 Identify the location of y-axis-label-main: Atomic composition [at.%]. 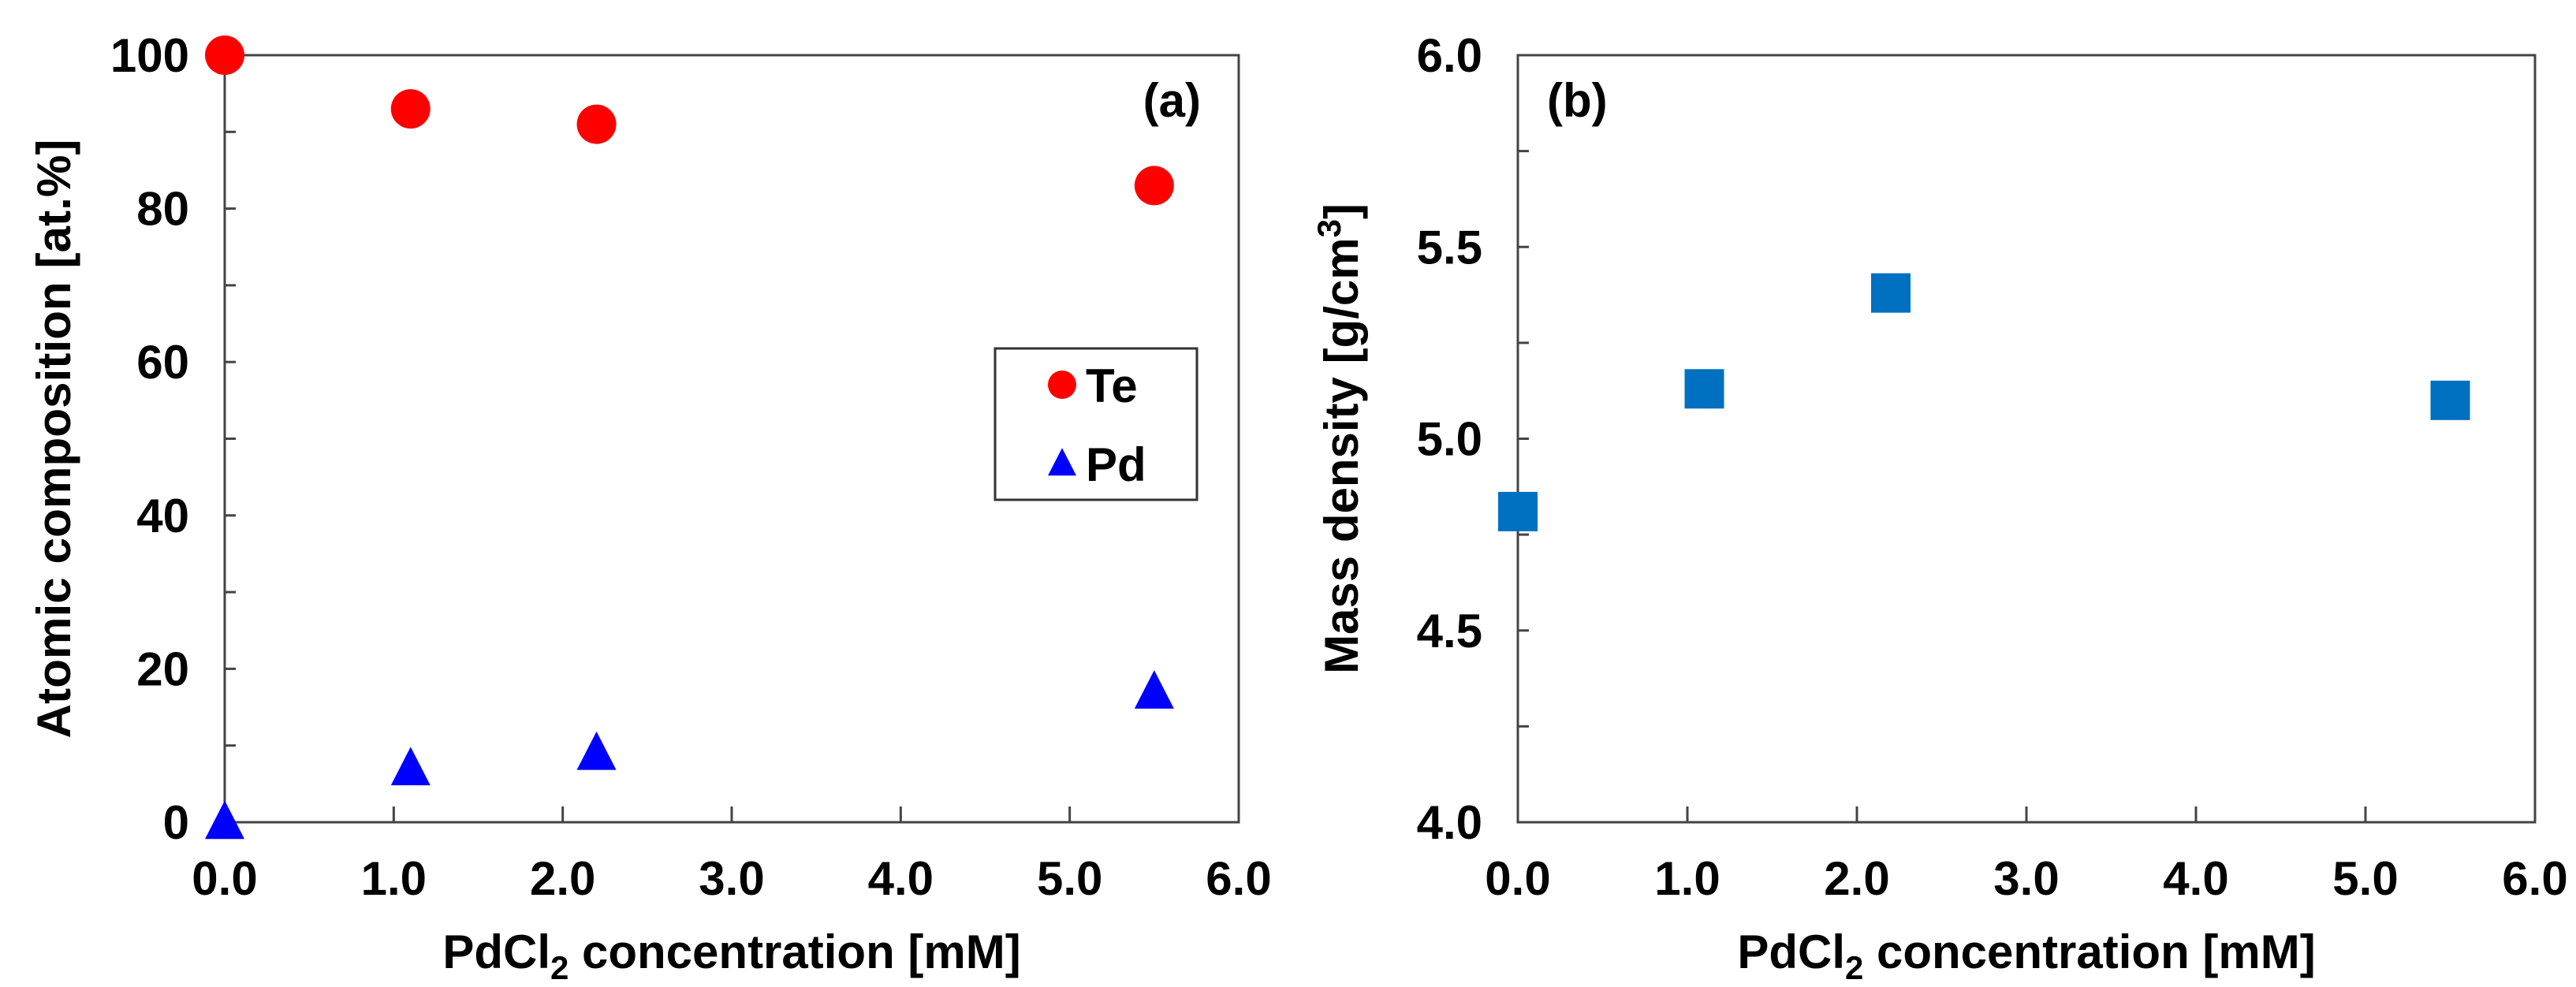
(54, 439).